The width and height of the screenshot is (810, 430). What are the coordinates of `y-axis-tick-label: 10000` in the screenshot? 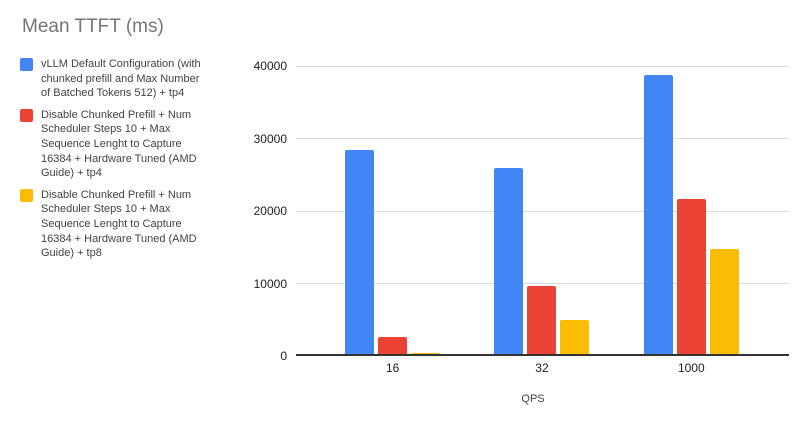 It's located at (270, 283).